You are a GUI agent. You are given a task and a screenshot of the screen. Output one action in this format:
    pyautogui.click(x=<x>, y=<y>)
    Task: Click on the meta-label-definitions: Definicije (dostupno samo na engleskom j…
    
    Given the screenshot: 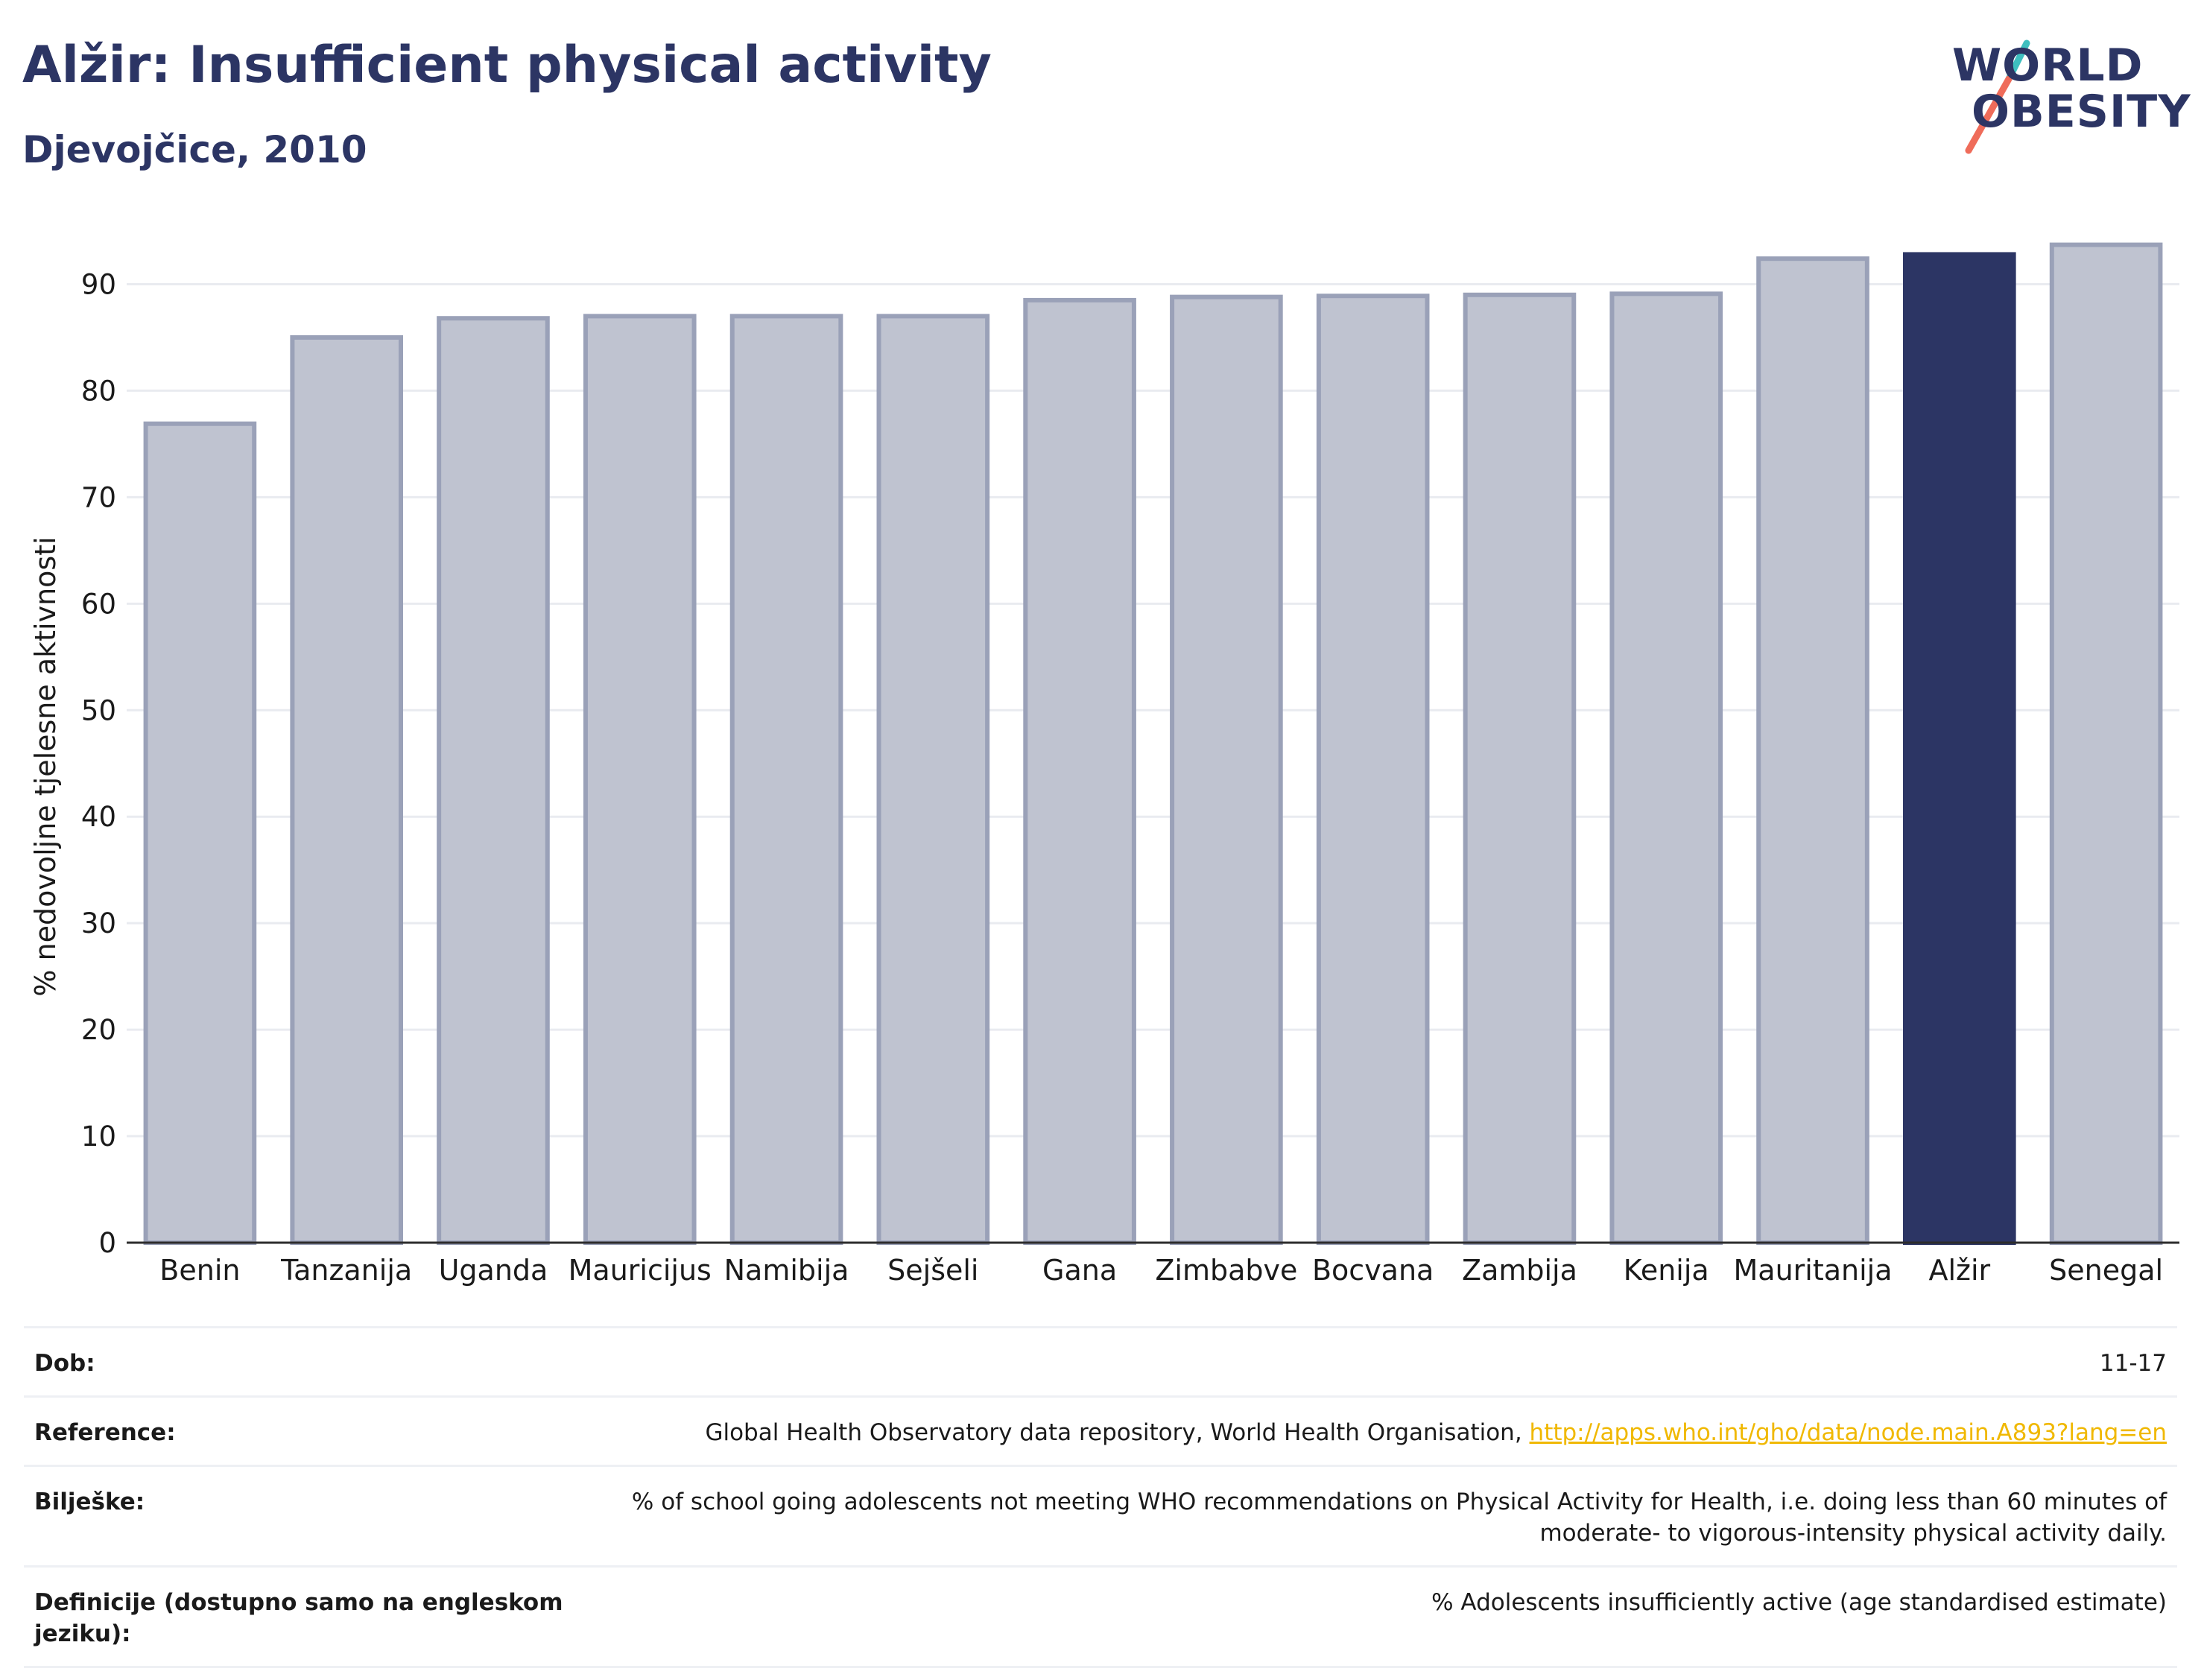 What is the action you would take?
    pyautogui.click(x=298, y=1618)
    